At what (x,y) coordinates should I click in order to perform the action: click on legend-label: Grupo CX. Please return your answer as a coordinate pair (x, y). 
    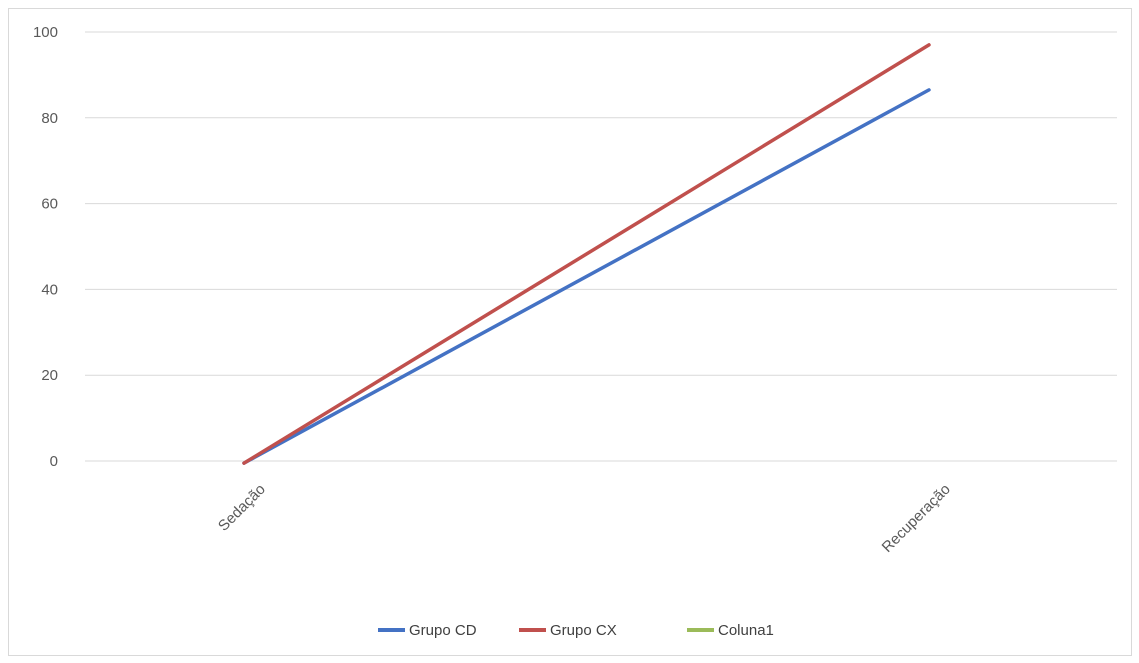
    Looking at the image, I should click on (583, 630).